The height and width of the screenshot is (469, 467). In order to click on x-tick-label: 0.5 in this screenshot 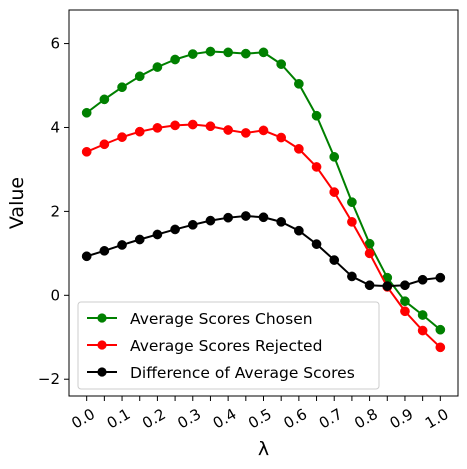, I will do `click(260, 419)`.